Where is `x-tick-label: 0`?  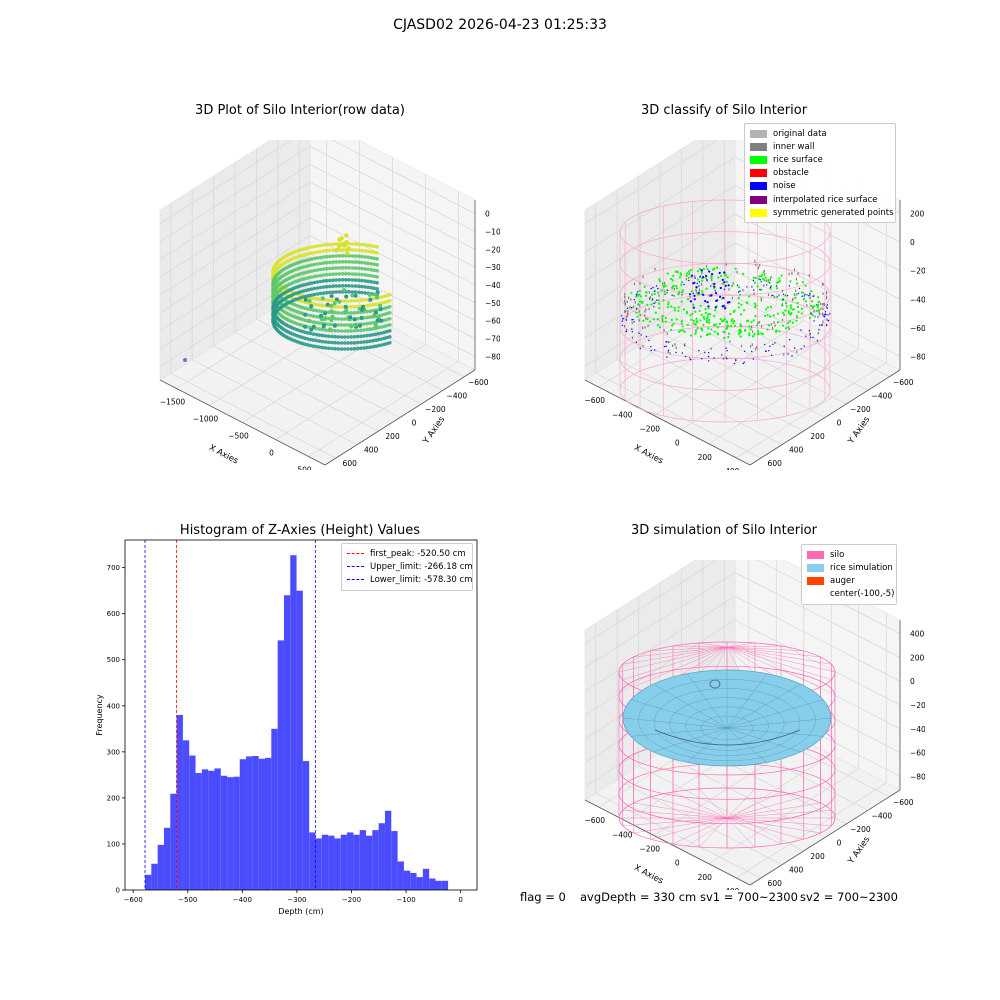 x-tick-label: 0 is located at coordinates (677, 863).